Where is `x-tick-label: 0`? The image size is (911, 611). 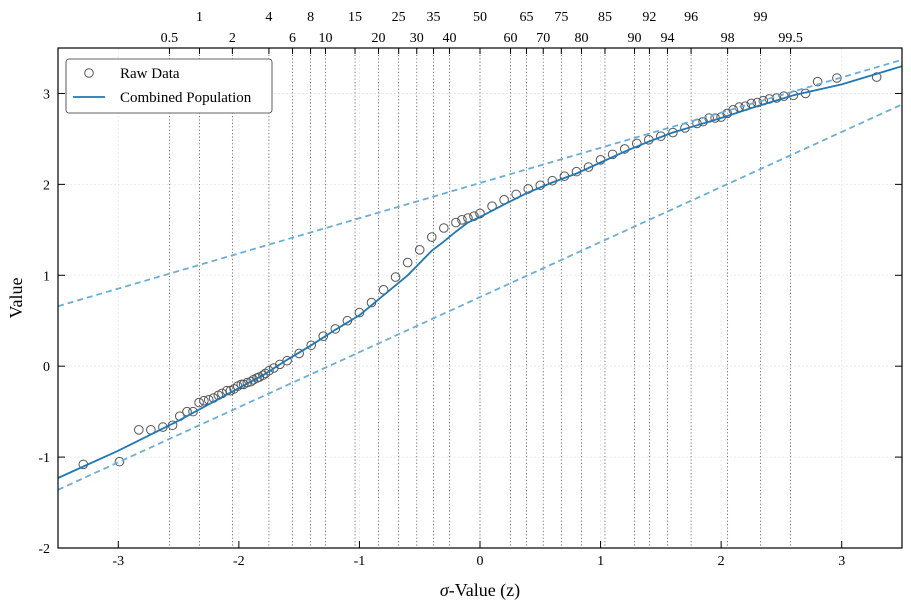
x-tick-label: 0 is located at coordinates (480, 561).